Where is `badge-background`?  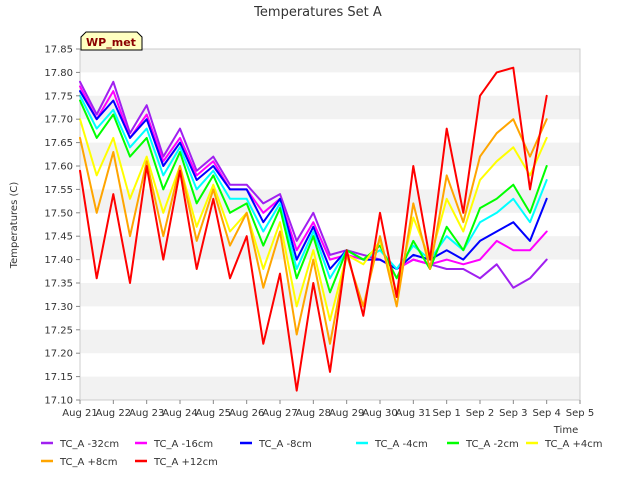 badge-background is located at coordinates (111, 41).